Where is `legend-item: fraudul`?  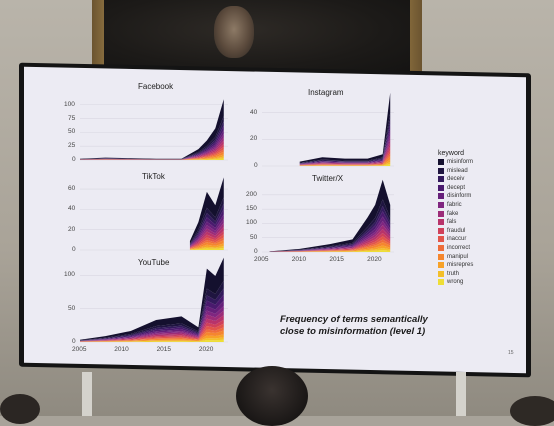 legend-item: fraudul is located at coordinates (452, 230).